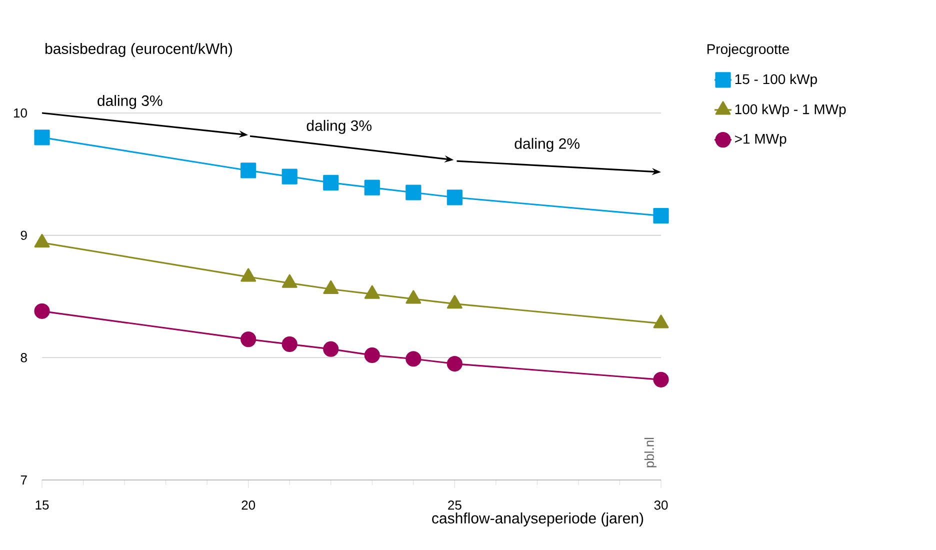 The height and width of the screenshot is (550, 936). Describe the element at coordinates (23, 357) in the screenshot. I see `y-tick-label: 8` at that location.